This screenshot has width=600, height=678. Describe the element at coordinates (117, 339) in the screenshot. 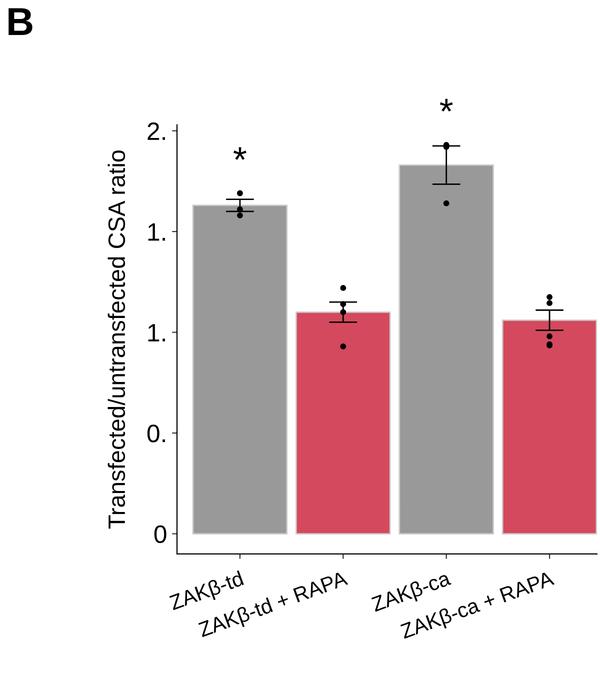

I see `y-axis-title: Transfected/untransfected CSA ratio` at that location.